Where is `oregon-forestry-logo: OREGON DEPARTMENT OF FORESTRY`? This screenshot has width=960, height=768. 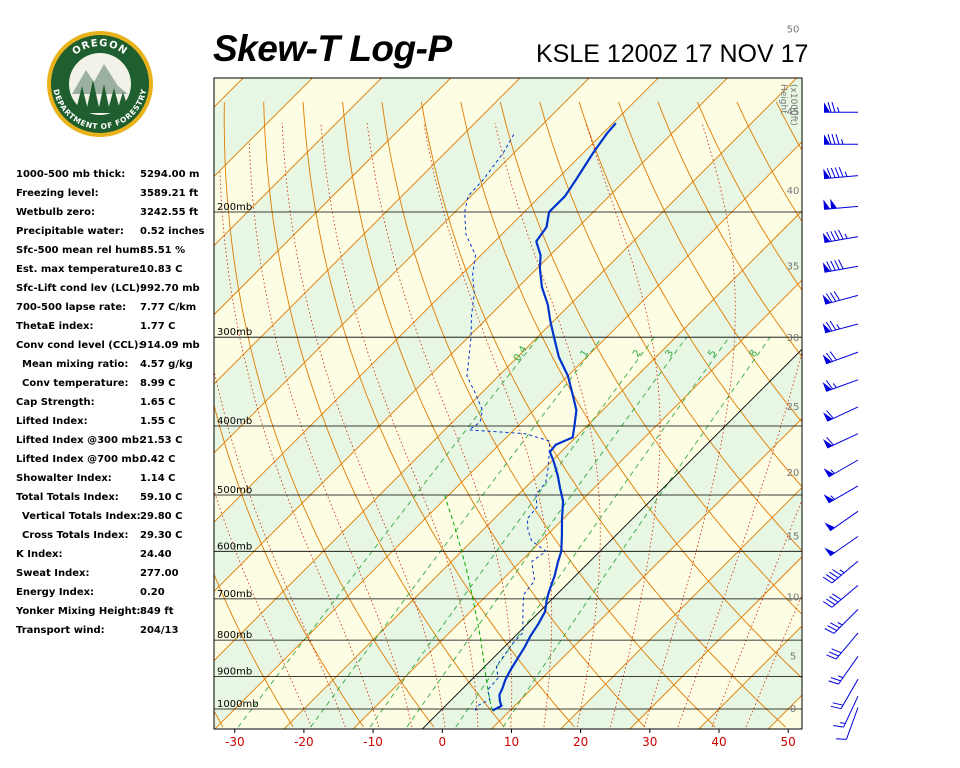 oregon-forestry-logo: OREGON DEPARTMENT OF FORESTRY is located at coordinates (100, 84).